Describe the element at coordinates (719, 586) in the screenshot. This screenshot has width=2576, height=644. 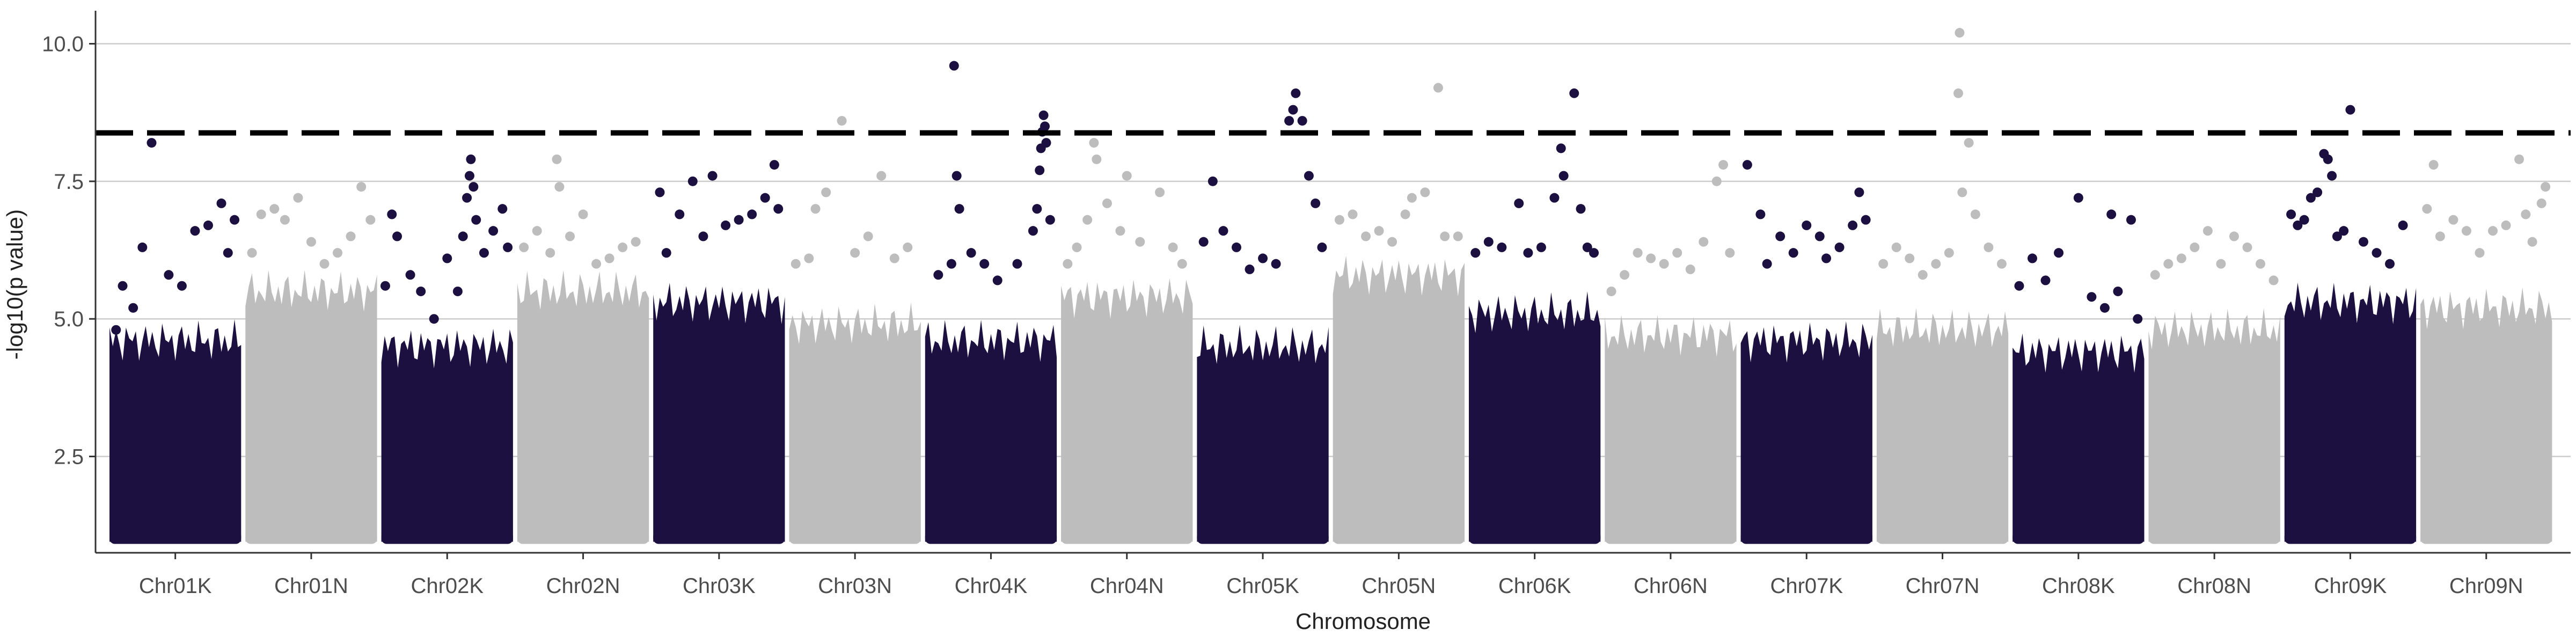
I see `x-tick-label-chr03k: Chr03K` at that location.